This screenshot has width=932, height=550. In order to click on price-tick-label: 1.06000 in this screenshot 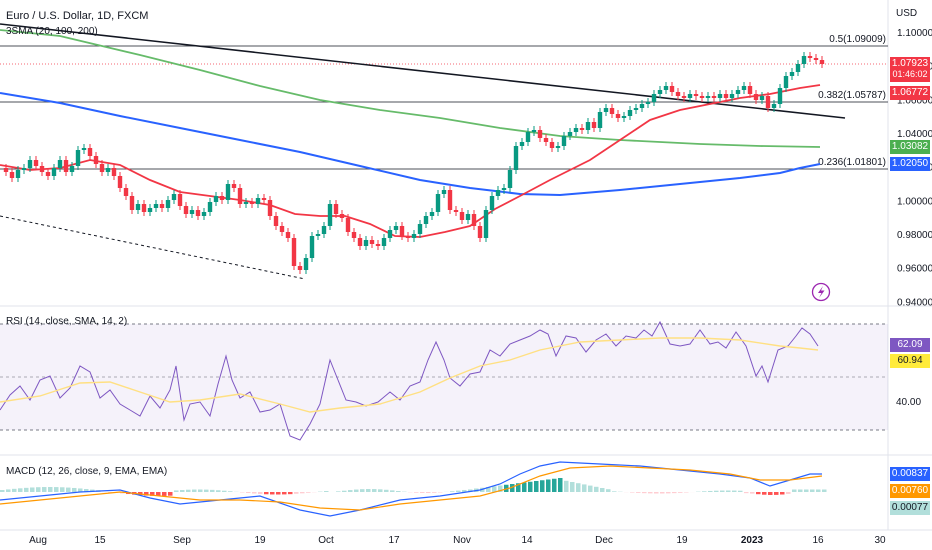, I will do `click(914, 100)`.